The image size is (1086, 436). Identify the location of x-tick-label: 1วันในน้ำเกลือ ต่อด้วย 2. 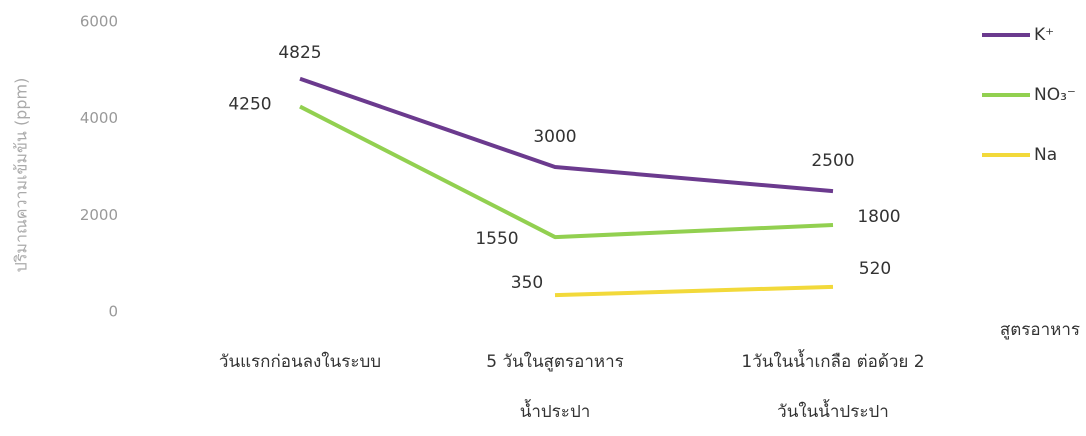
(832, 360).